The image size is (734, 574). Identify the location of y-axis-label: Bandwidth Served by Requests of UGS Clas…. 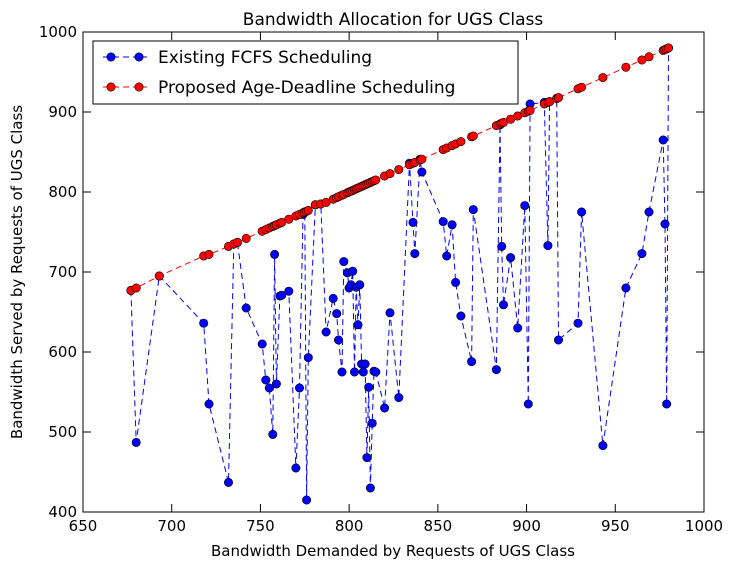
(17, 272).